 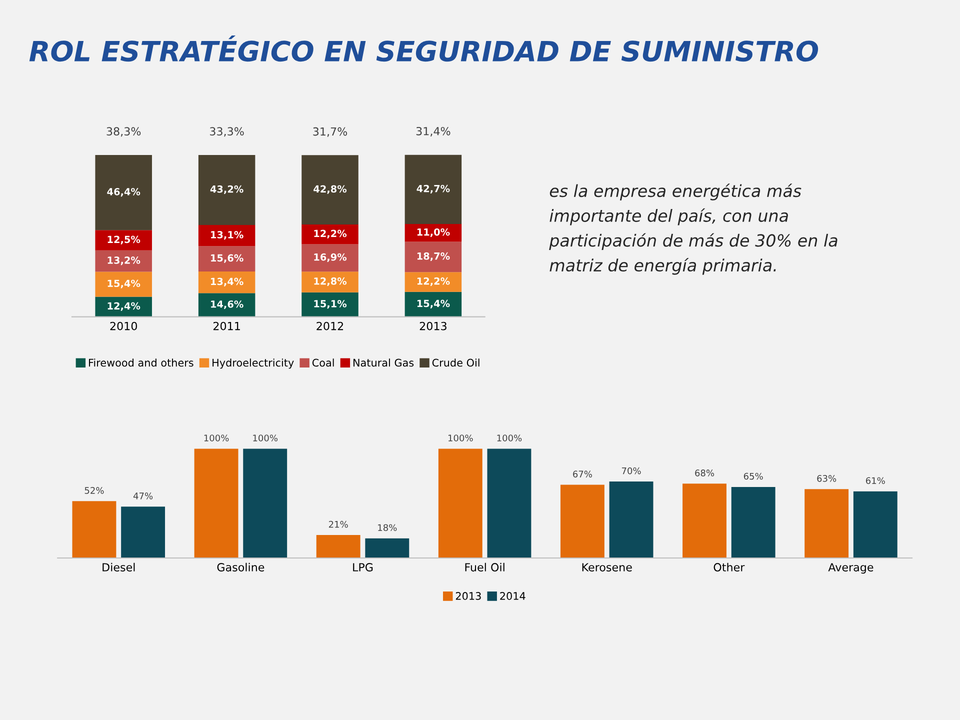 I want to click on text: 31,7%, so click(x=330, y=132).